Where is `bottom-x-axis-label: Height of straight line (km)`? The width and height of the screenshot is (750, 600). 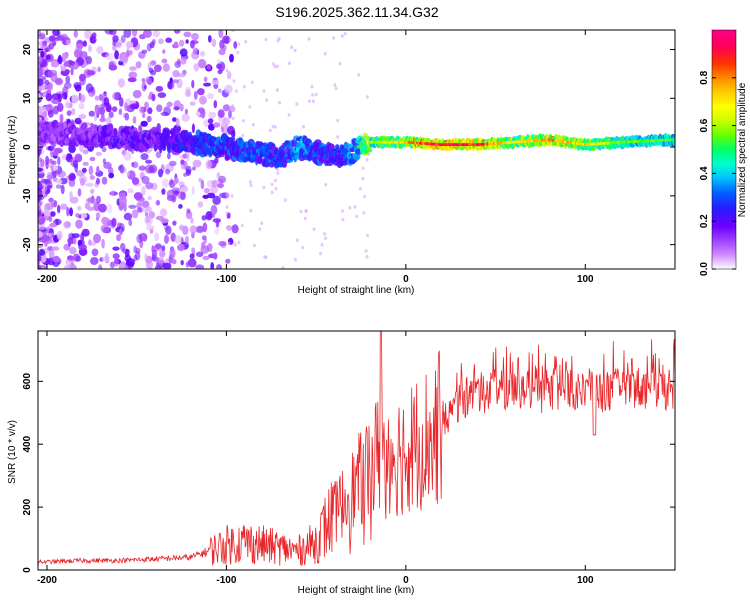
bottom-x-axis-label: Height of straight line (km) is located at coordinates (356, 590).